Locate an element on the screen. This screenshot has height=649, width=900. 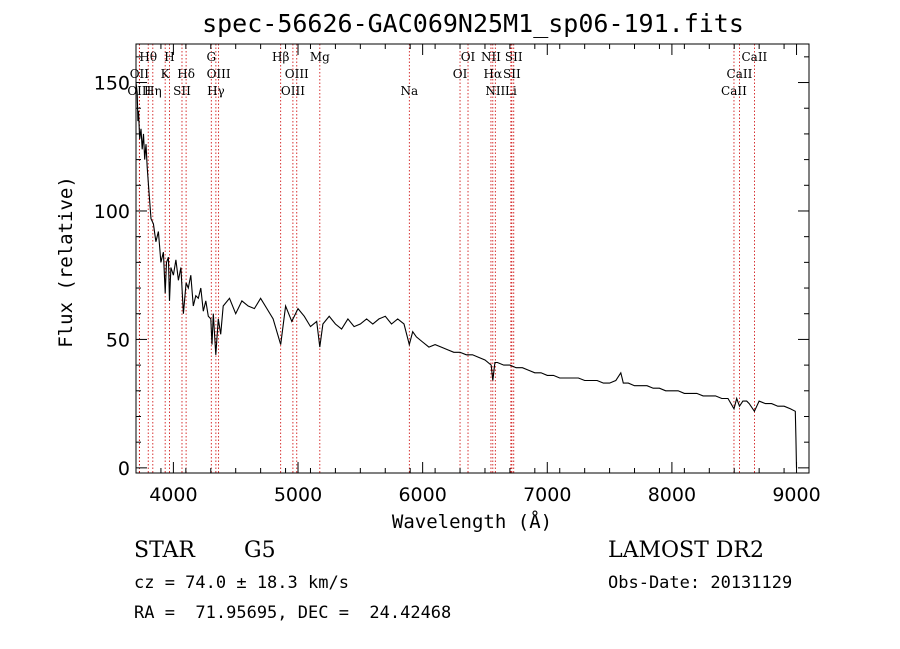
y-tick-label: 50 is located at coordinates (118, 340).